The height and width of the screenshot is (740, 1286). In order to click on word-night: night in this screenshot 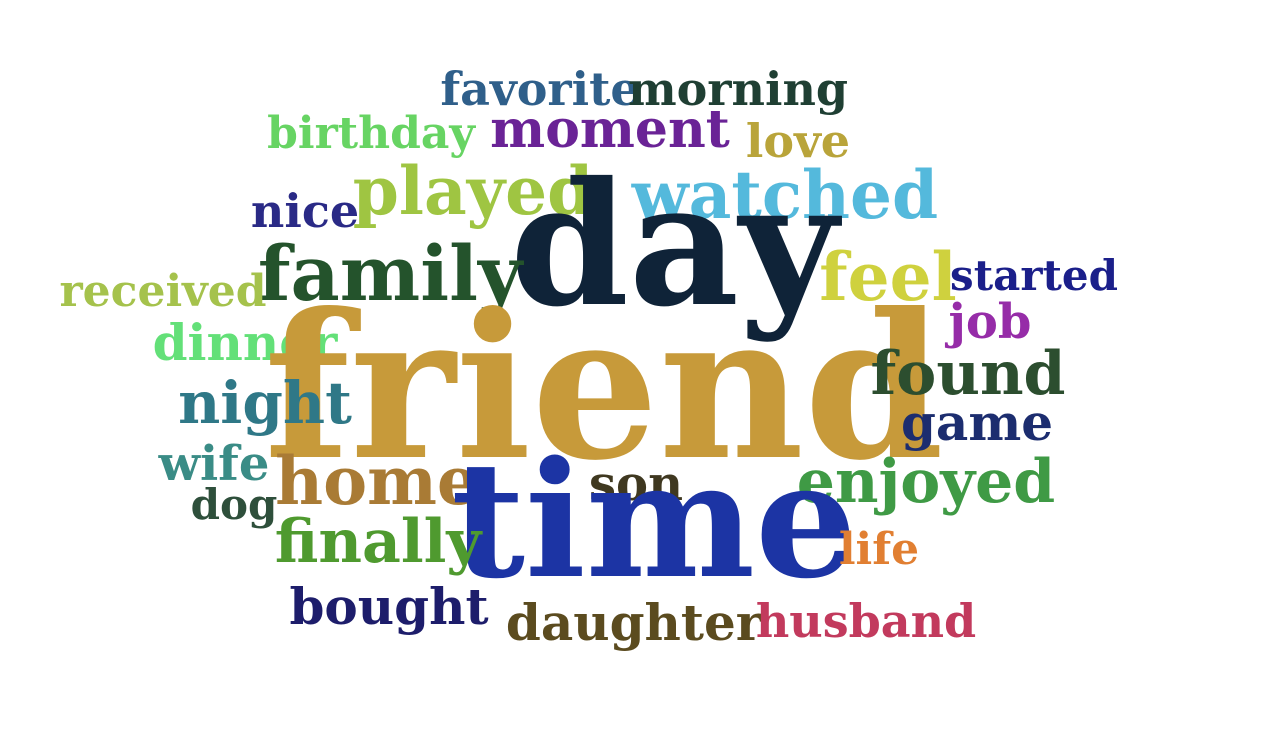, I will do `click(265, 403)`.